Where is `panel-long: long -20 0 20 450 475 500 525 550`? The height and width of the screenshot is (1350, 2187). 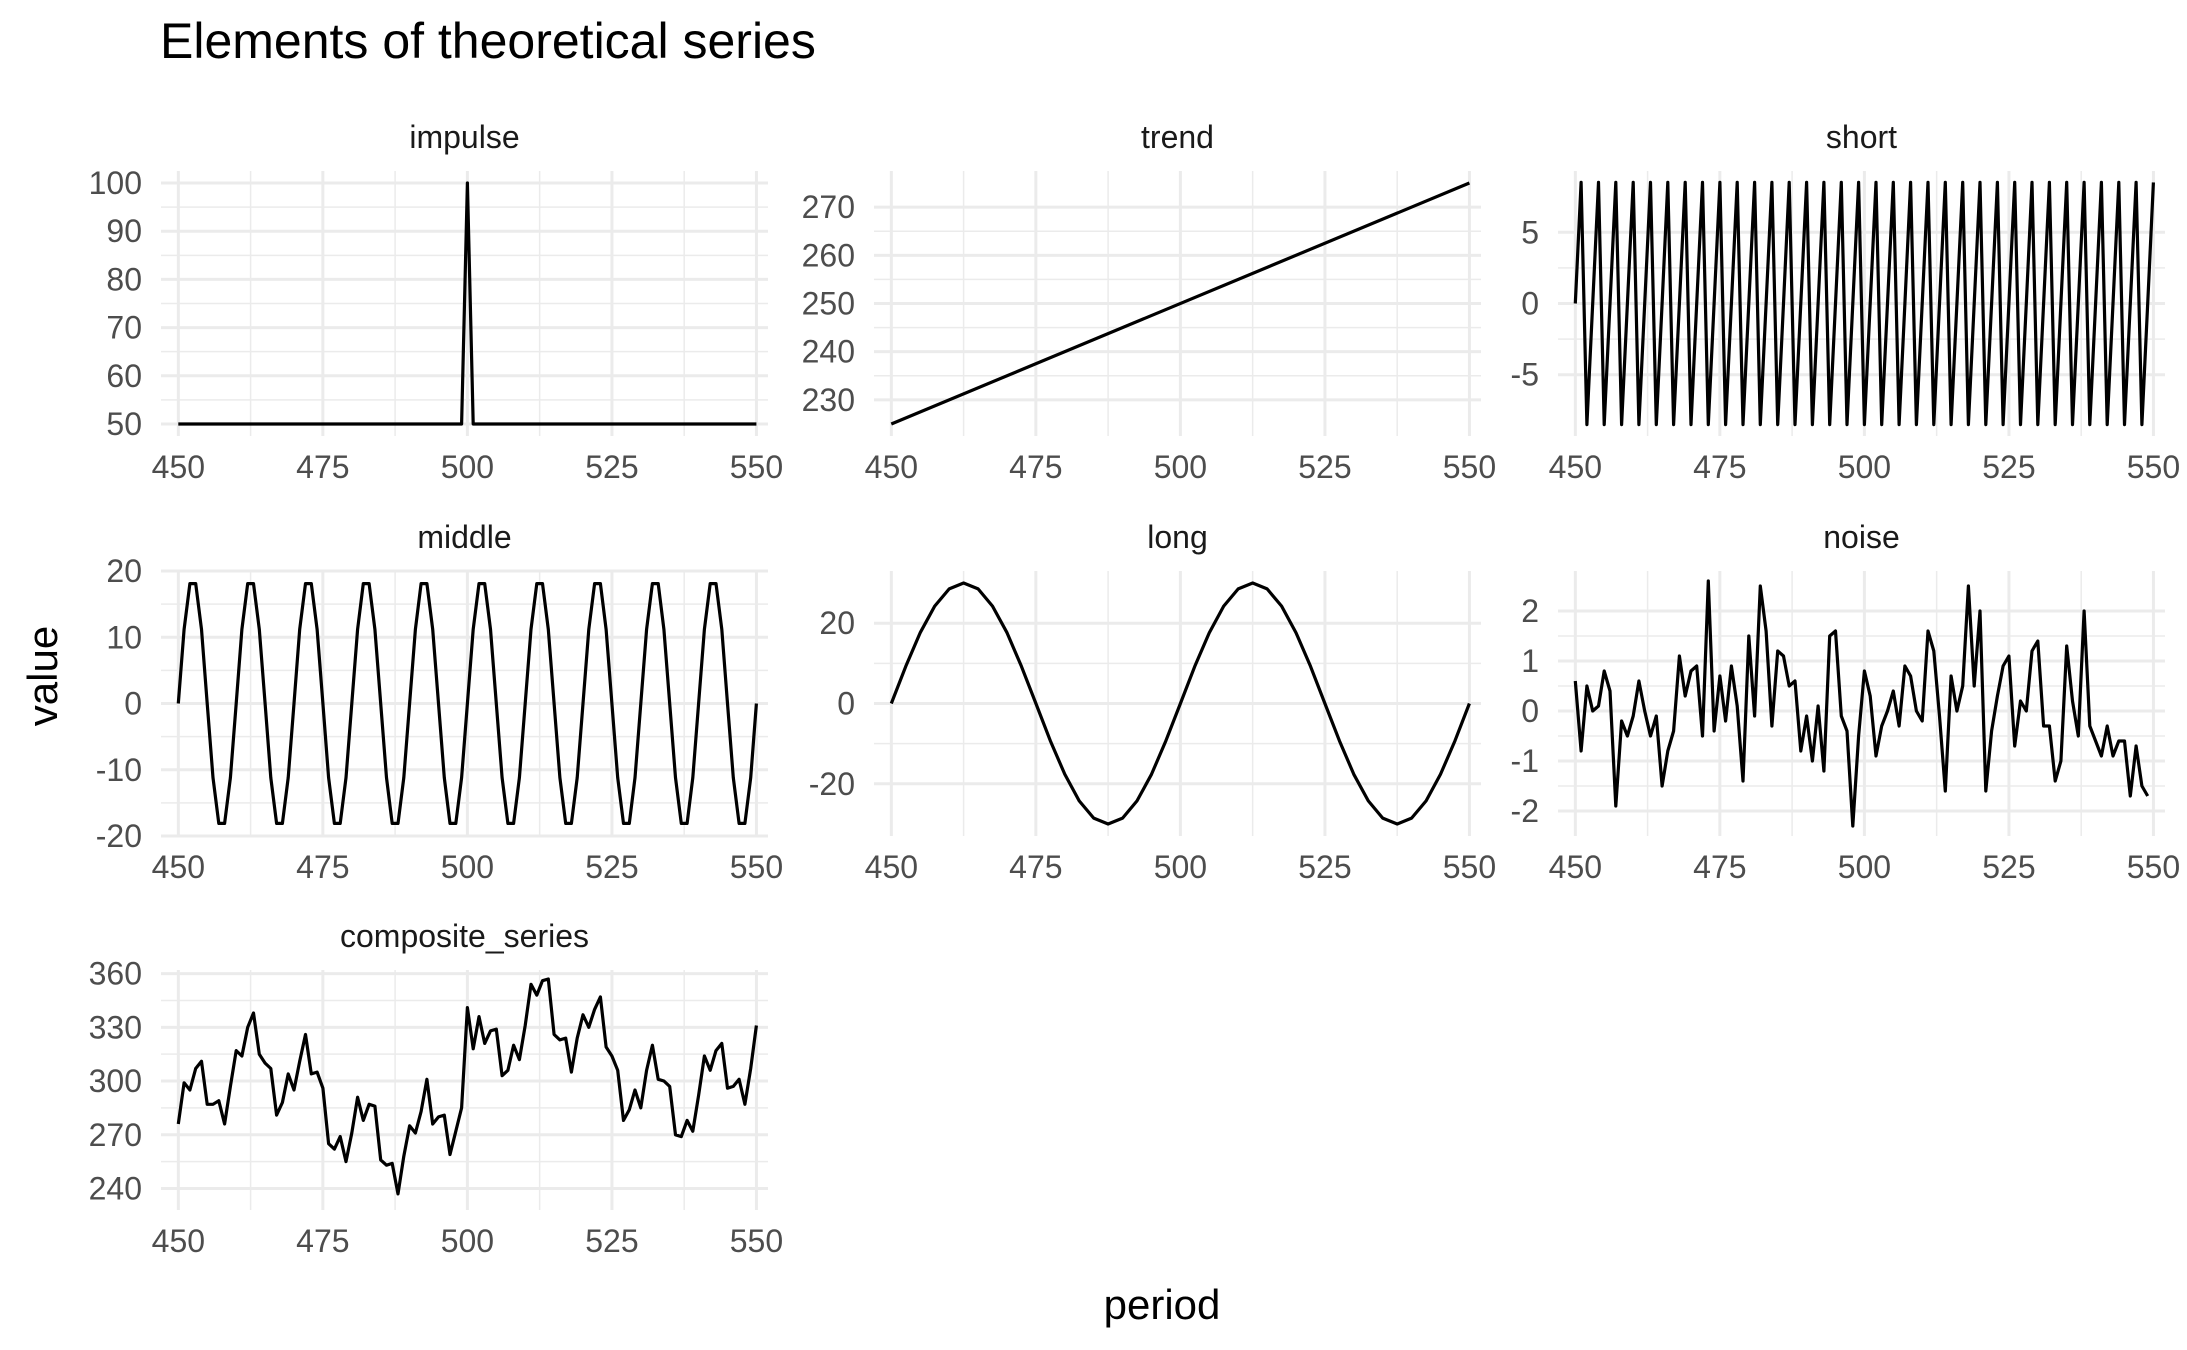
panel-long: long -20 0 20 450 475 500 525 550 is located at coordinates (1152, 702).